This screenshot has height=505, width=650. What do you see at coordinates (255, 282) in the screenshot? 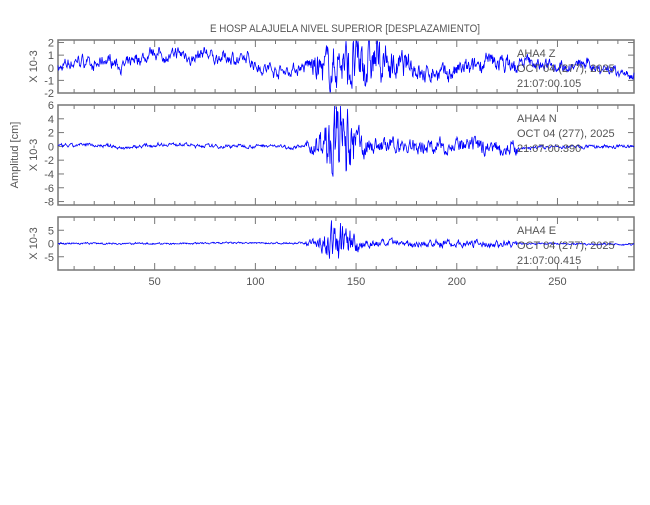
I see `x-tick-label: 100` at bounding box center [255, 282].